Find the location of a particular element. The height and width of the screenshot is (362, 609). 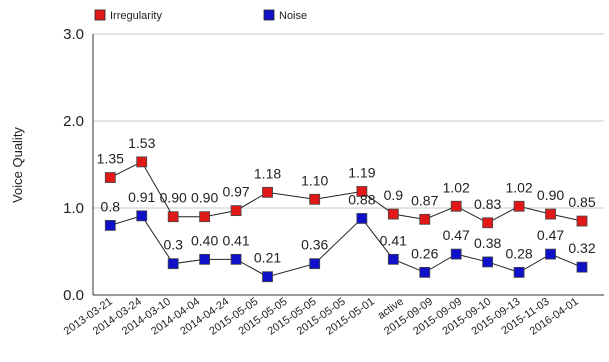

irregularity-data-label: 0.83 is located at coordinates (487, 204).